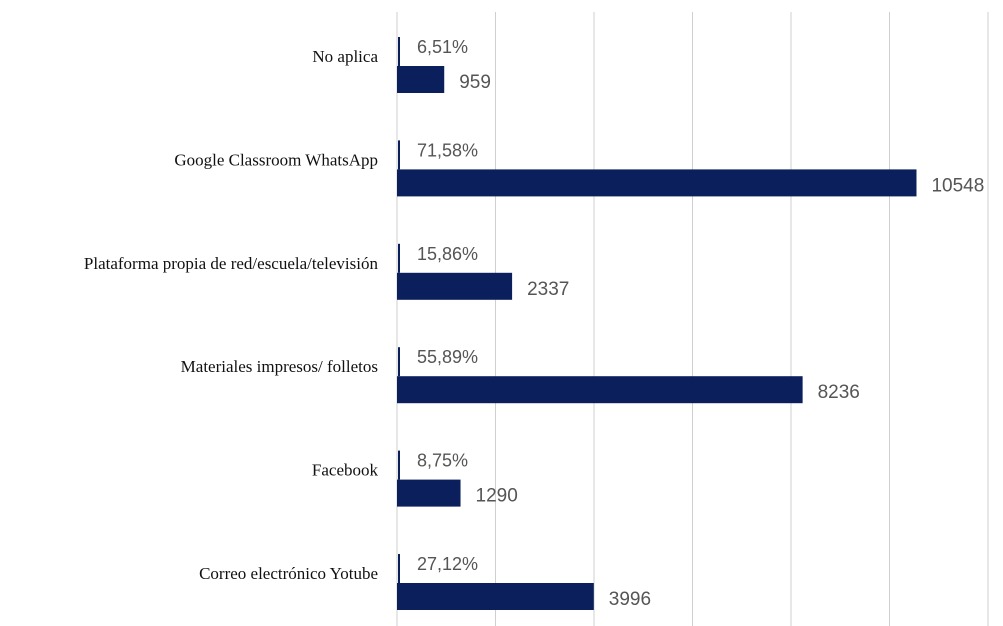 The height and width of the screenshot is (626, 1003). I want to click on category-label-0: No aplica, so click(345, 56).